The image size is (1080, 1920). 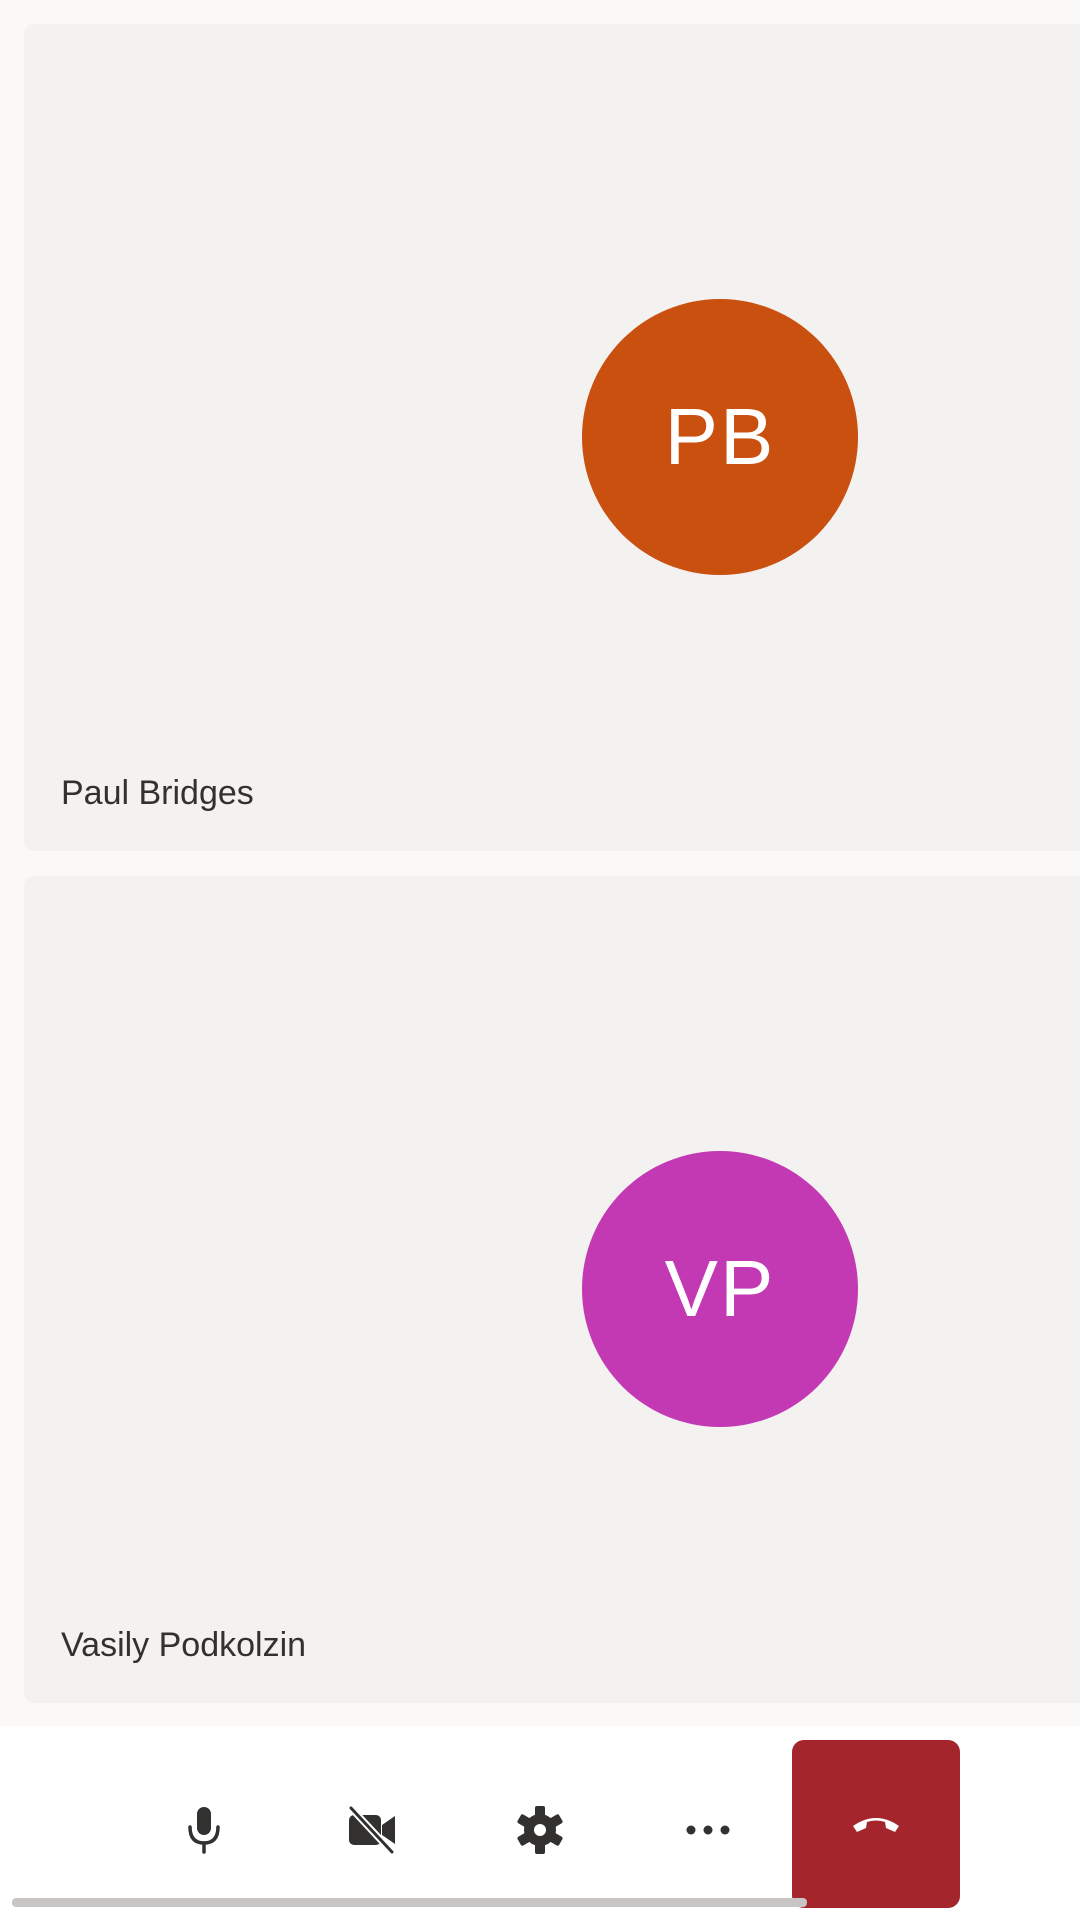 I want to click on participant-name: Vasily Podkolzin, so click(x=184, y=1645).